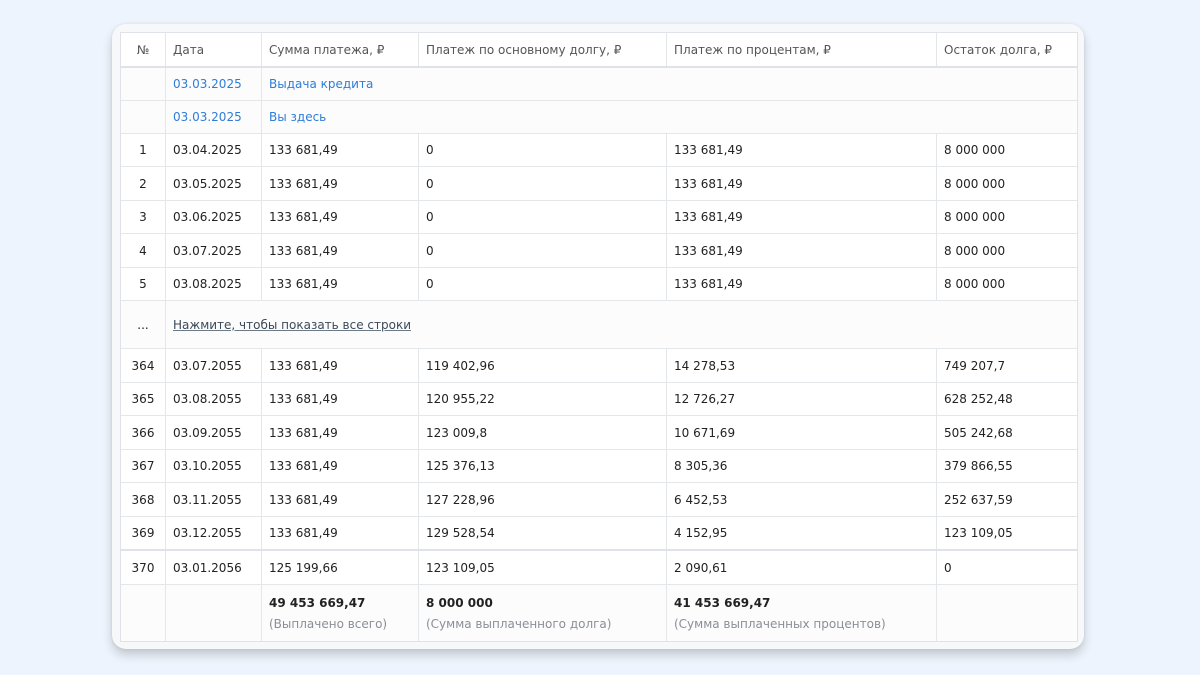 The width and height of the screenshot is (1200, 675). I want to click on header-principal: Платеж по основному долгу, ₽, so click(543, 49).